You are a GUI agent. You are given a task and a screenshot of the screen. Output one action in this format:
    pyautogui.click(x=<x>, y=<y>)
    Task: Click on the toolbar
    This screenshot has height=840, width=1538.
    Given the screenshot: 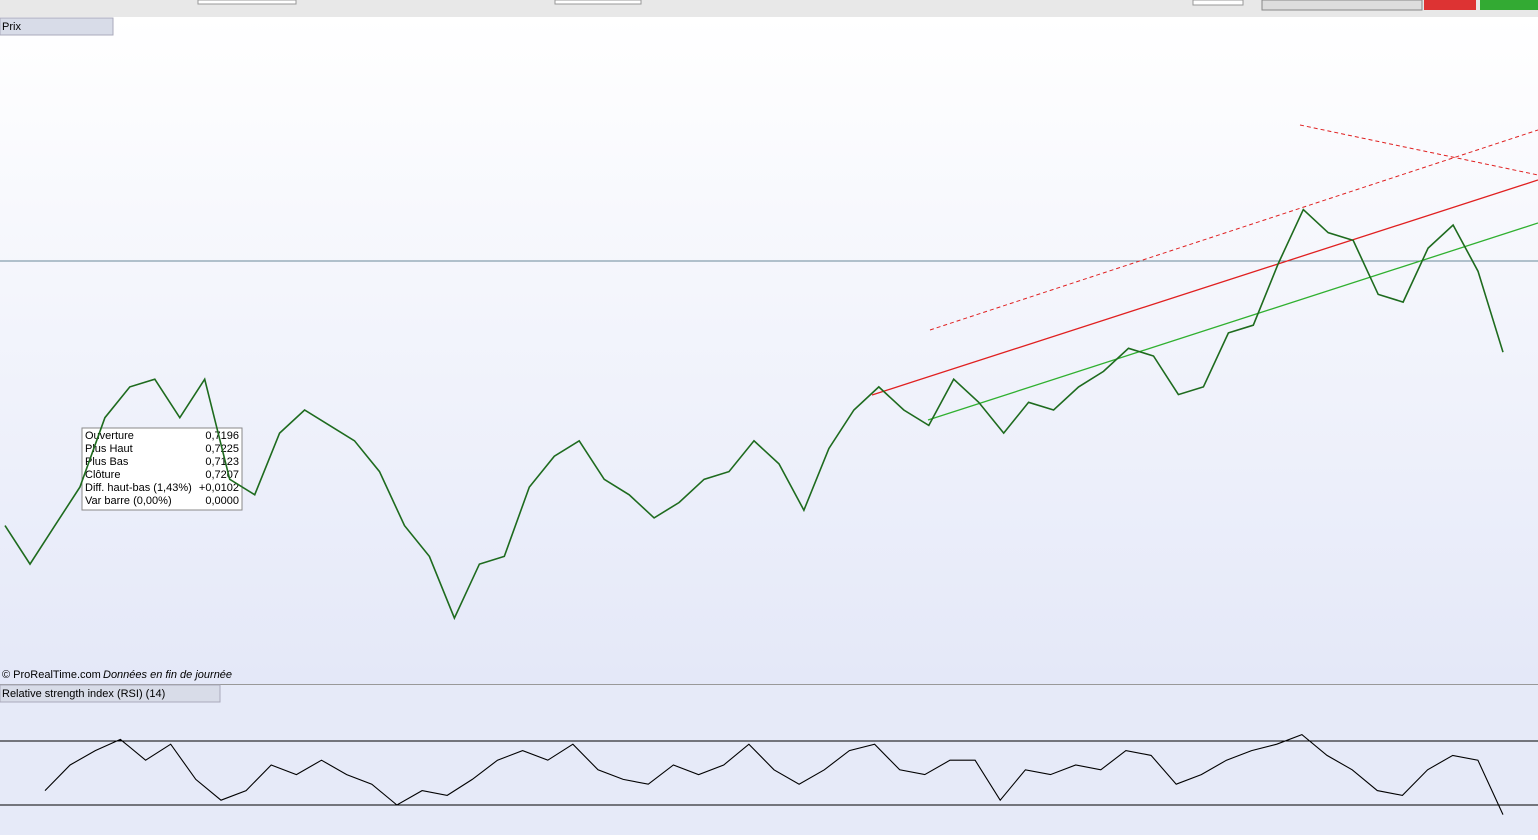 What is the action you would take?
    pyautogui.click(x=769, y=8)
    